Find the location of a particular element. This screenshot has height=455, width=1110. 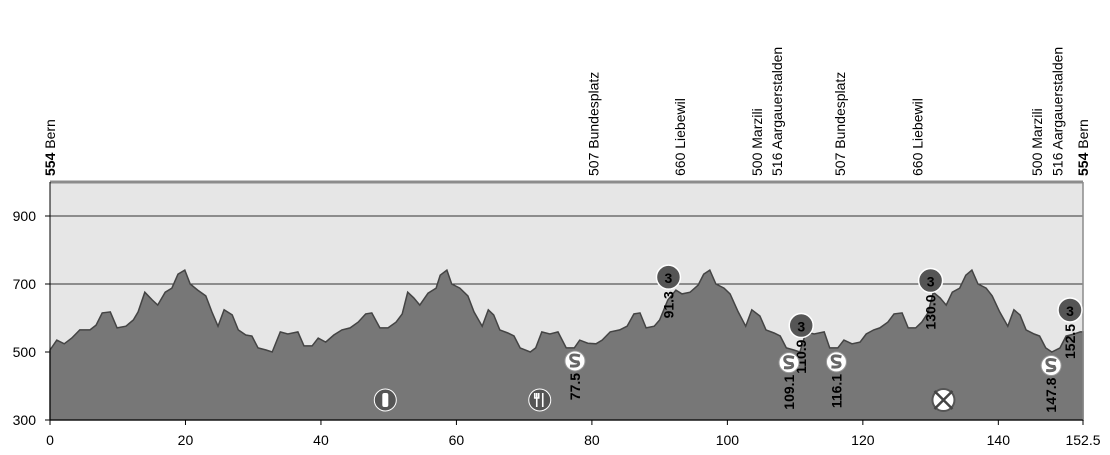

sprint-km-label: 77.5 is located at coordinates (575, 386).